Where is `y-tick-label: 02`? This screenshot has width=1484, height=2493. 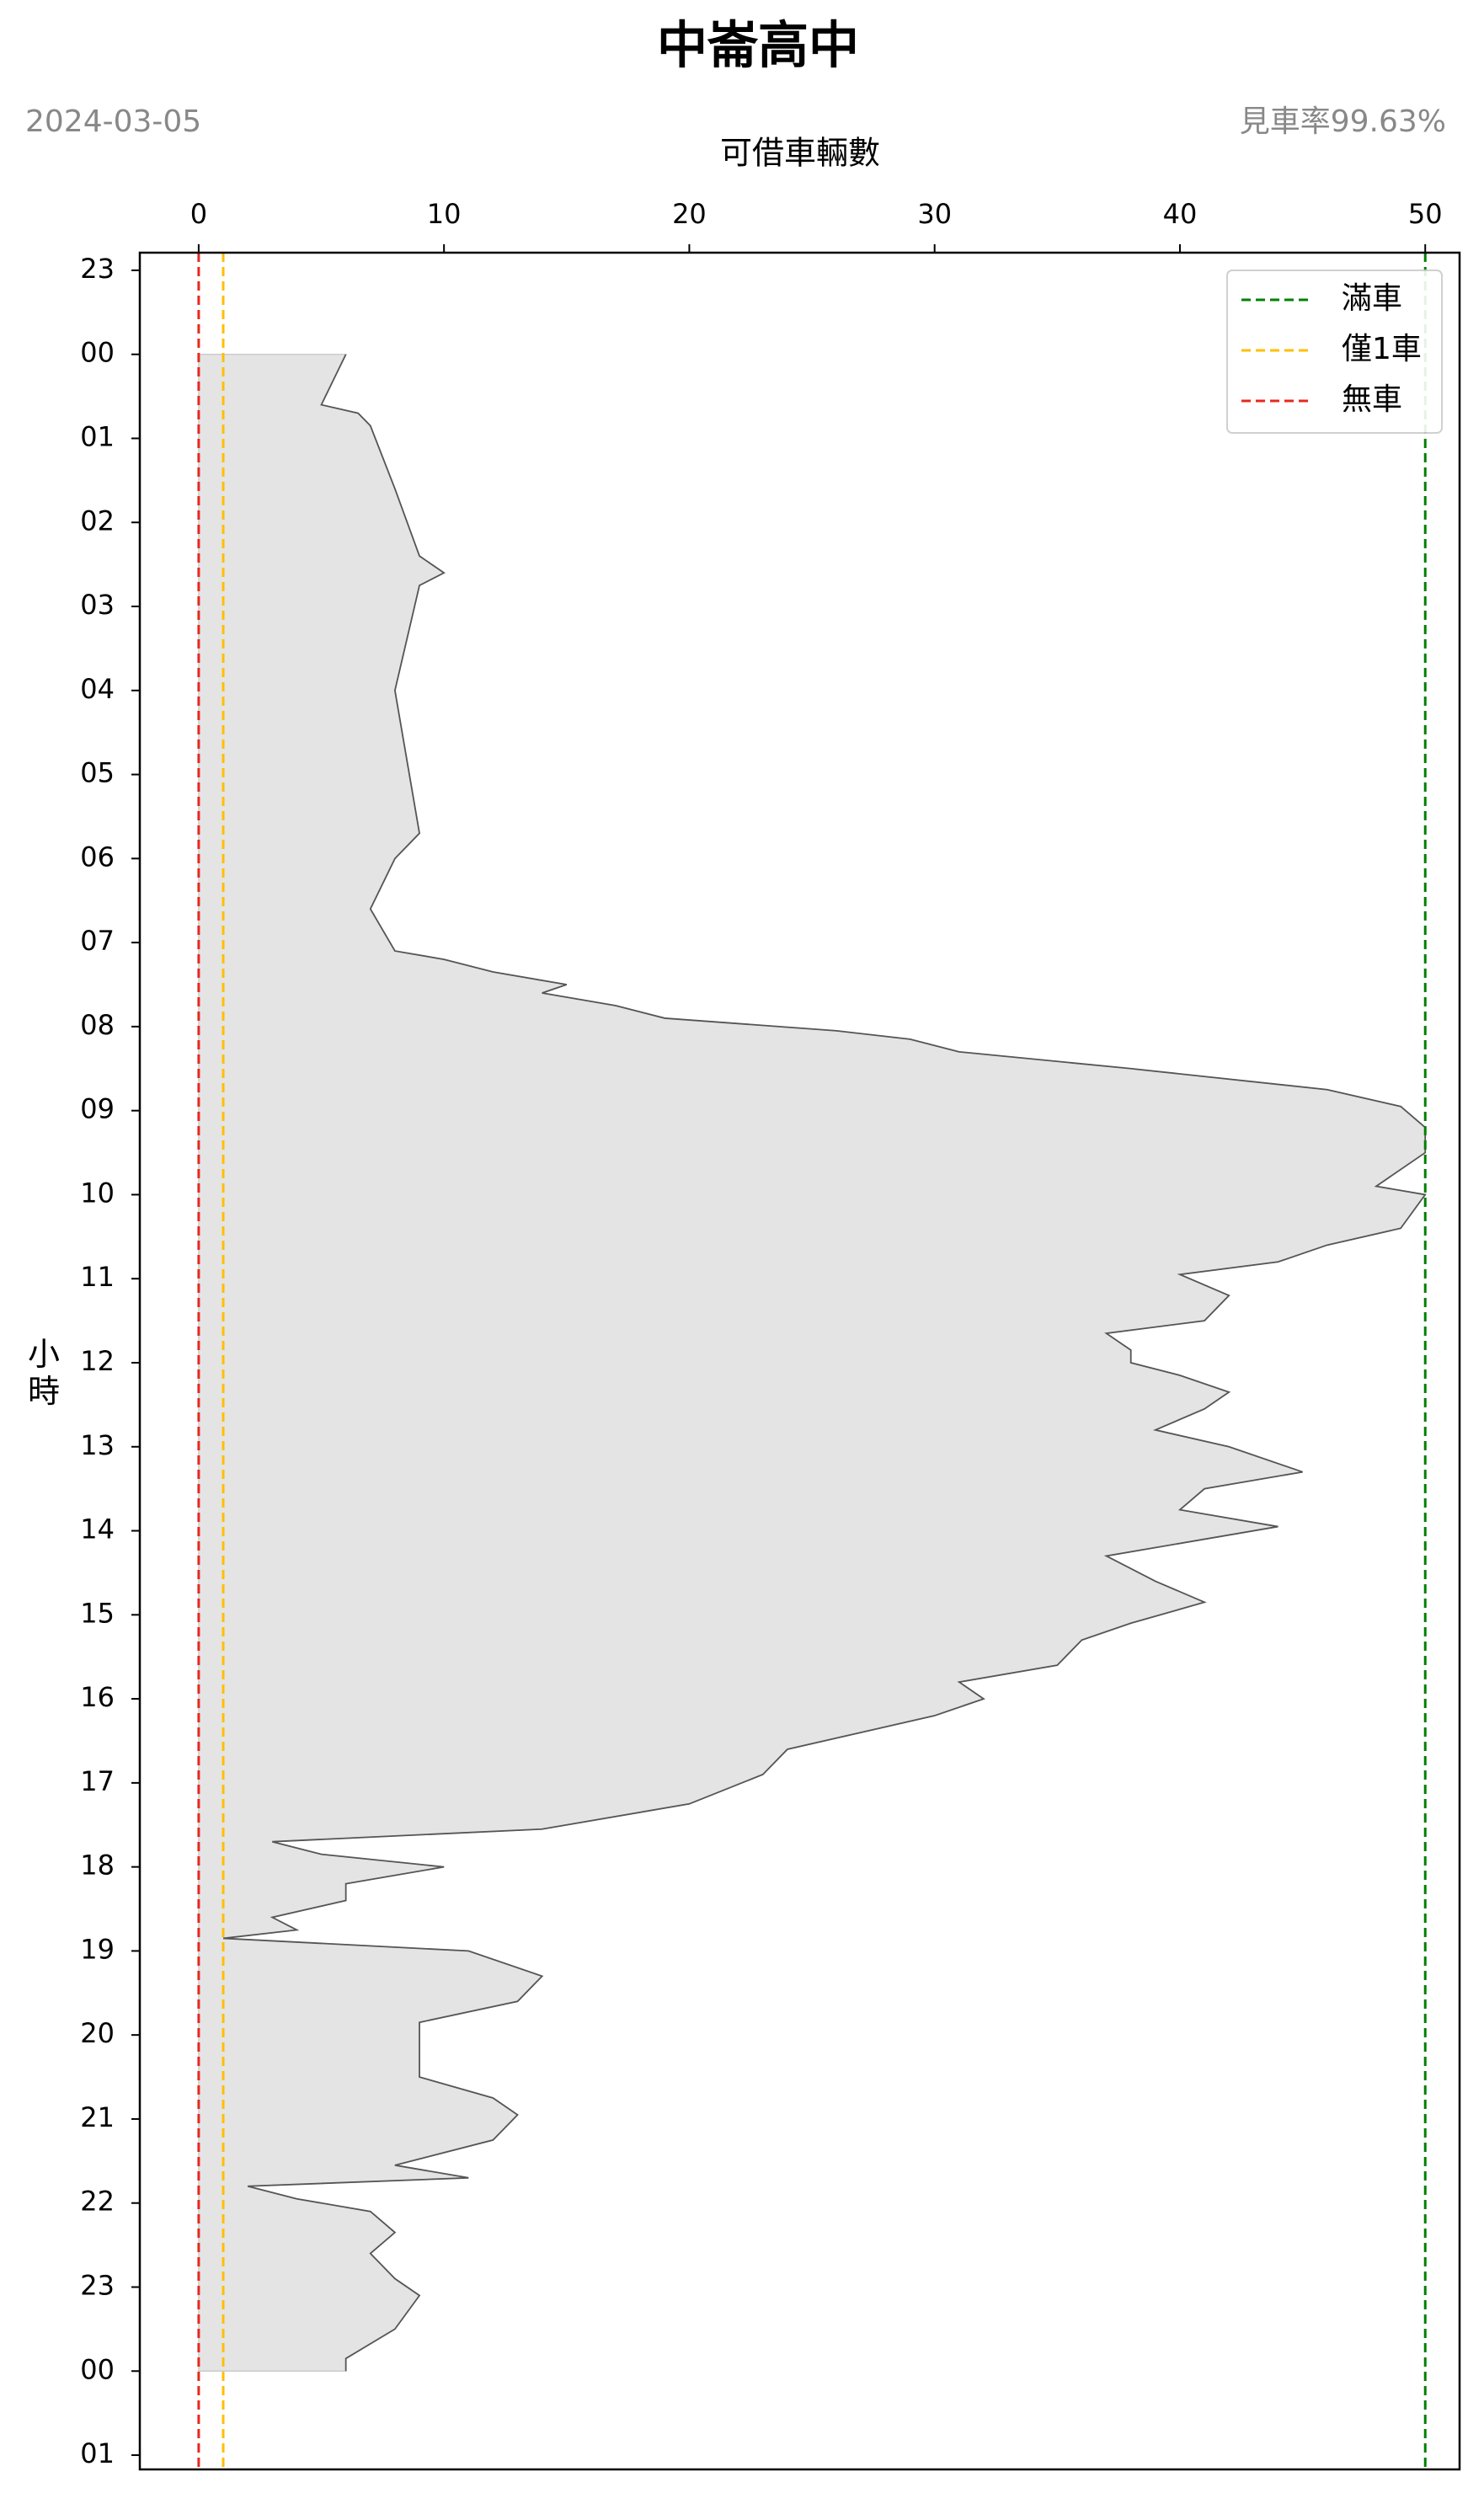 y-tick-label: 02 is located at coordinates (98, 520).